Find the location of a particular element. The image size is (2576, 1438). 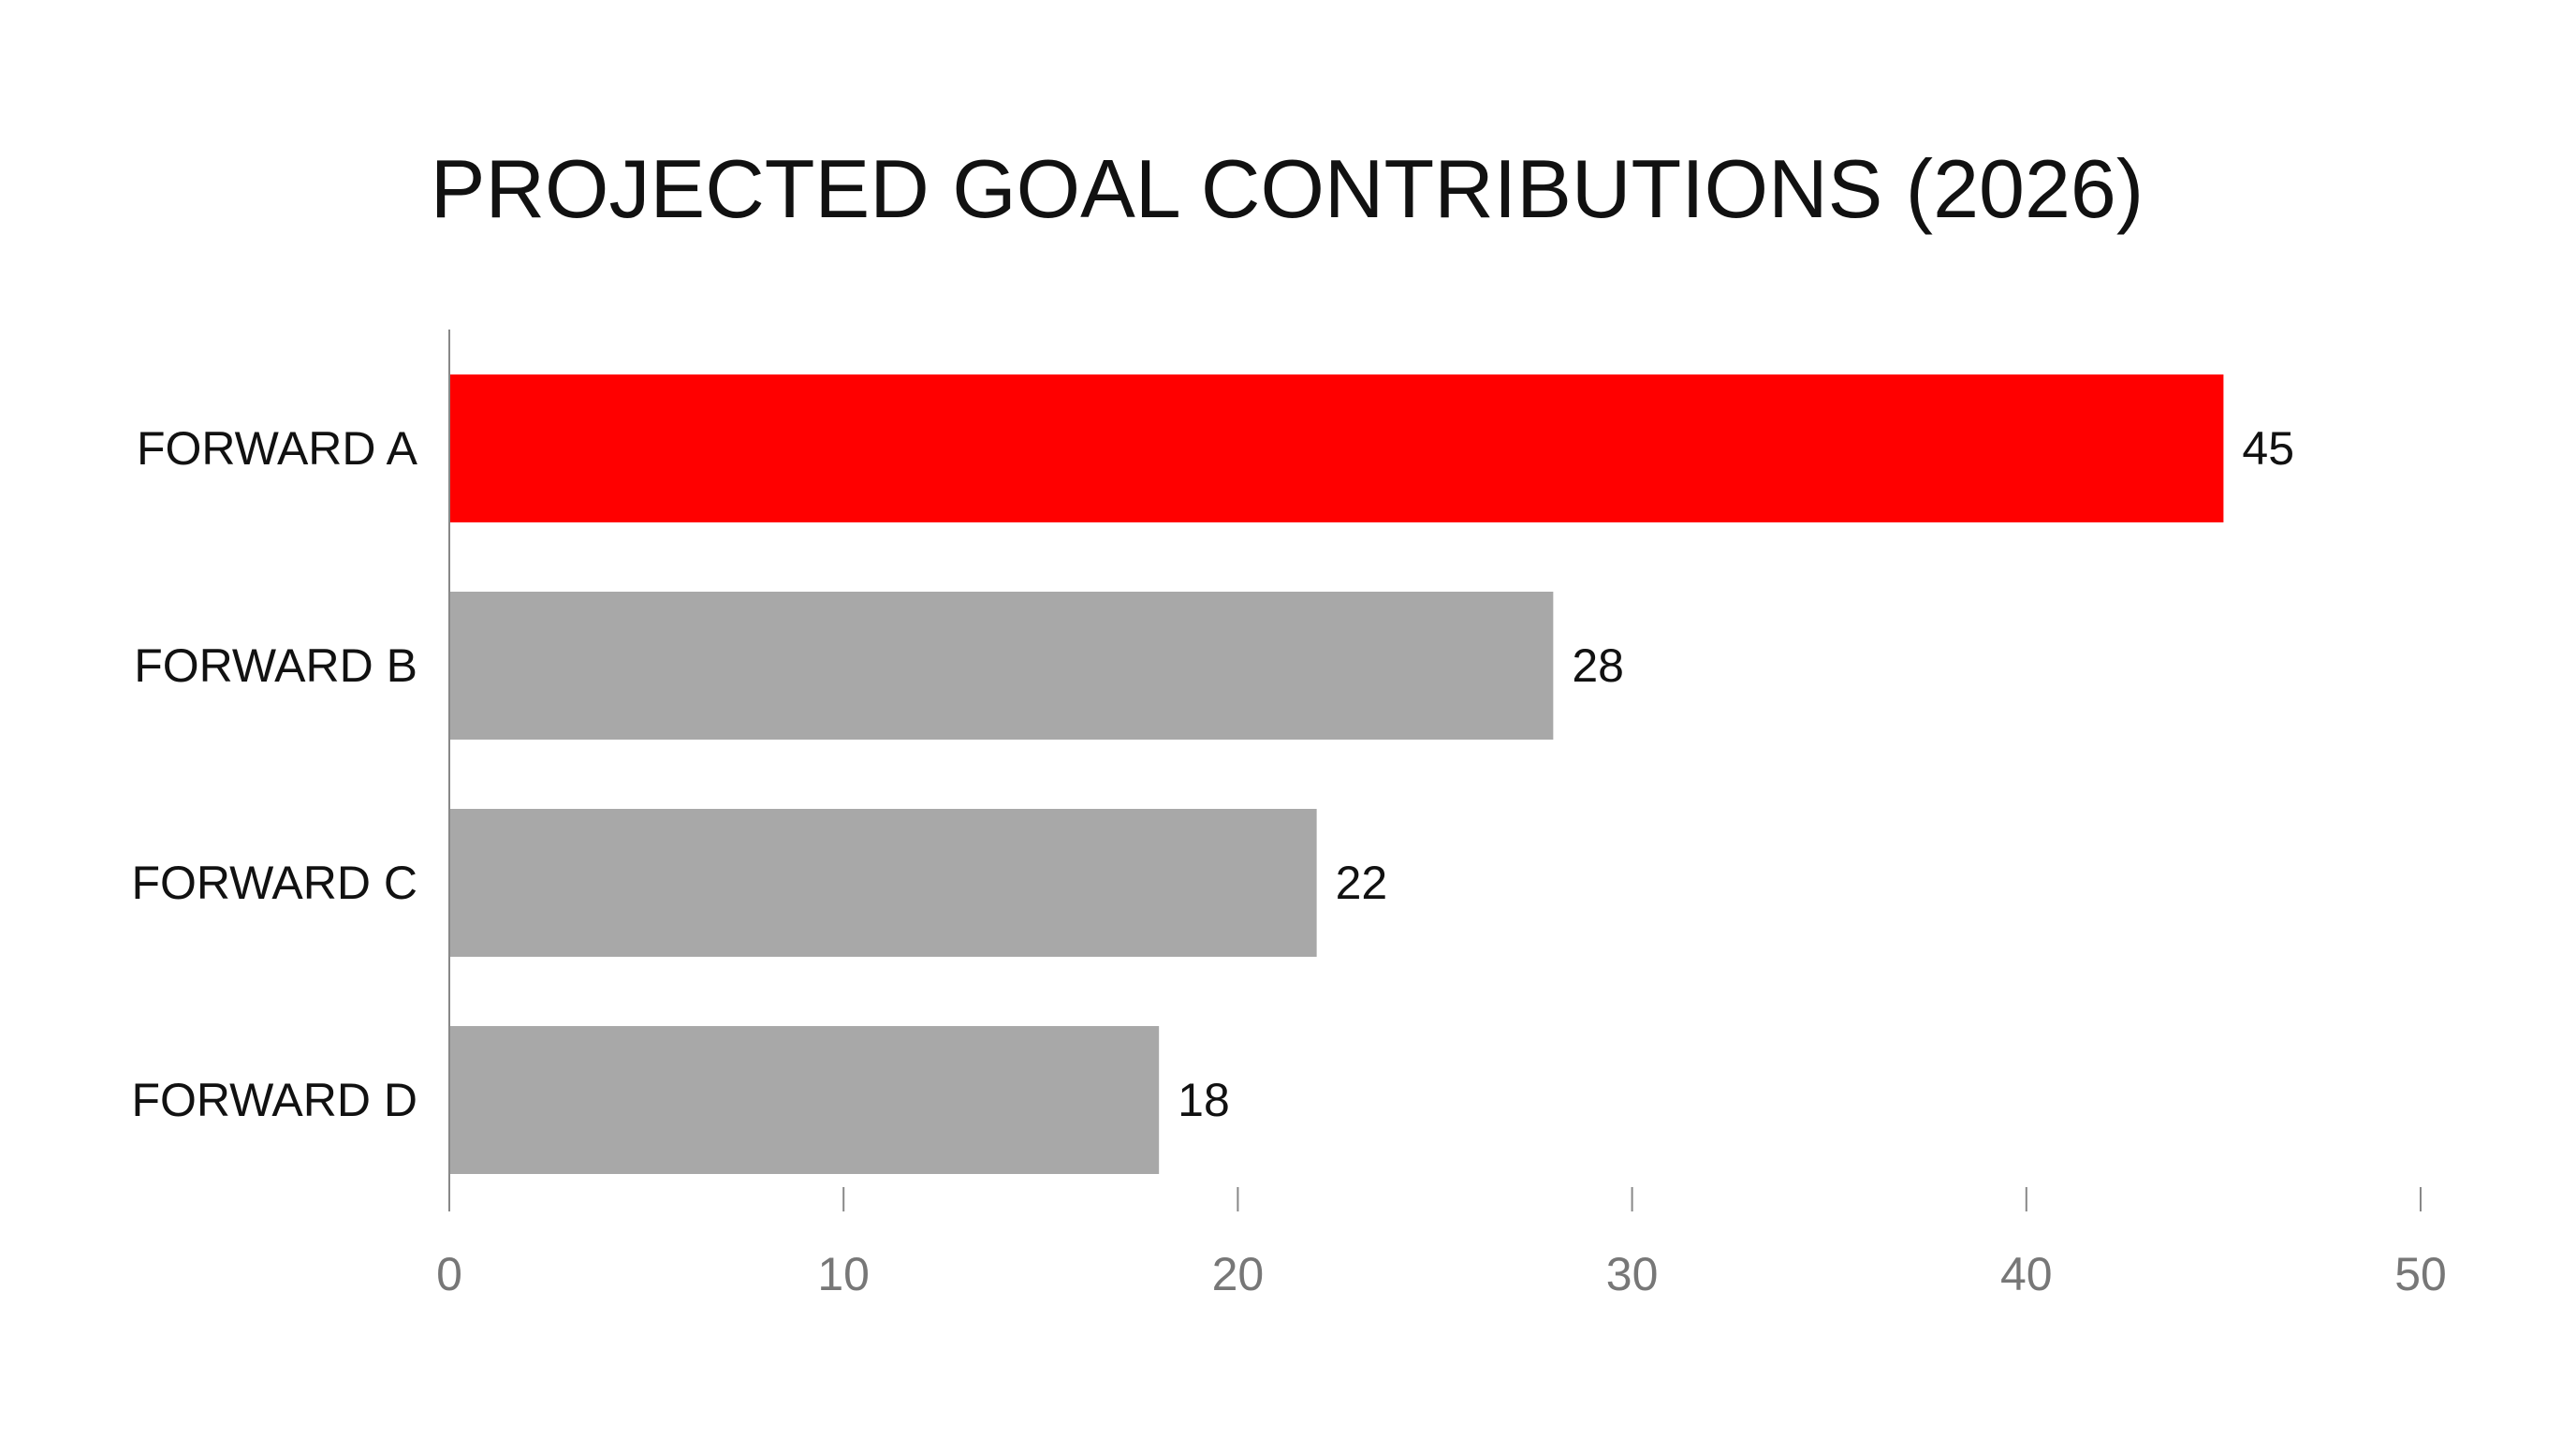

x-tick-label: 40 is located at coordinates (2026, 1274).